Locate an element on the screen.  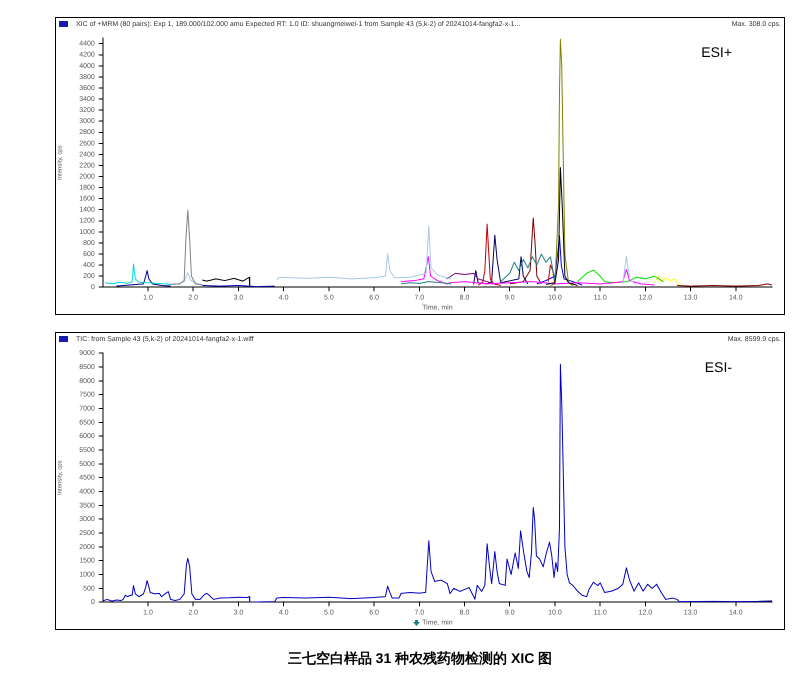
annotation: ESI+ is located at coordinates (716, 52).